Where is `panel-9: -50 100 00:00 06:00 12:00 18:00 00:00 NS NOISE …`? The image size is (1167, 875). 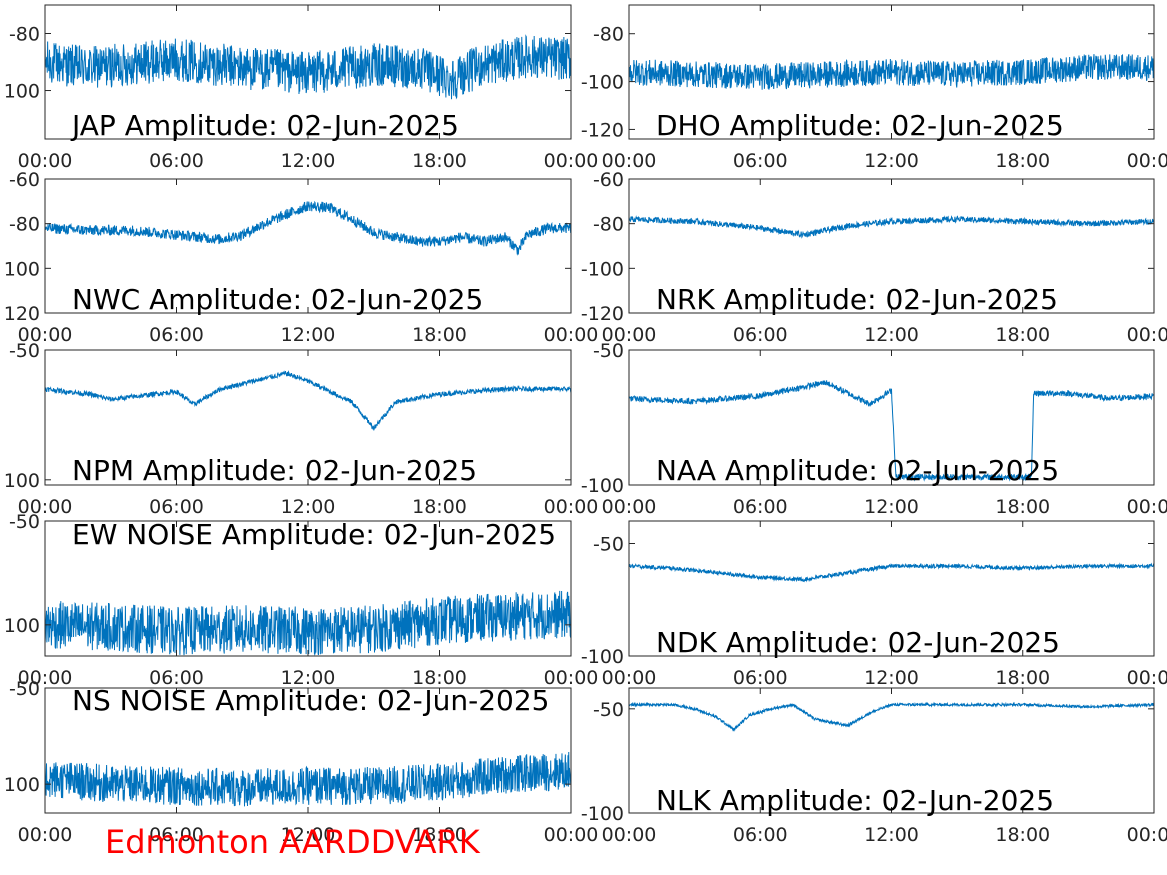
panel-9: -50 100 00:00 06:00 12:00 18:00 00:00 NS NOISE … is located at coordinates (301, 762).